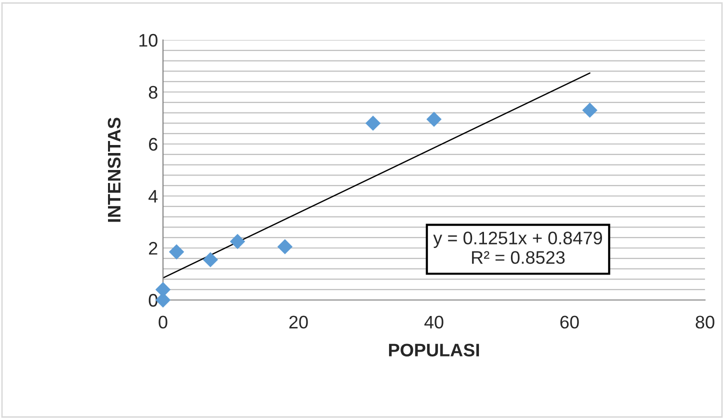 The width and height of the screenshot is (725, 419). Describe the element at coordinates (153, 92) in the screenshot. I see `y-tick-label: 8` at that location.